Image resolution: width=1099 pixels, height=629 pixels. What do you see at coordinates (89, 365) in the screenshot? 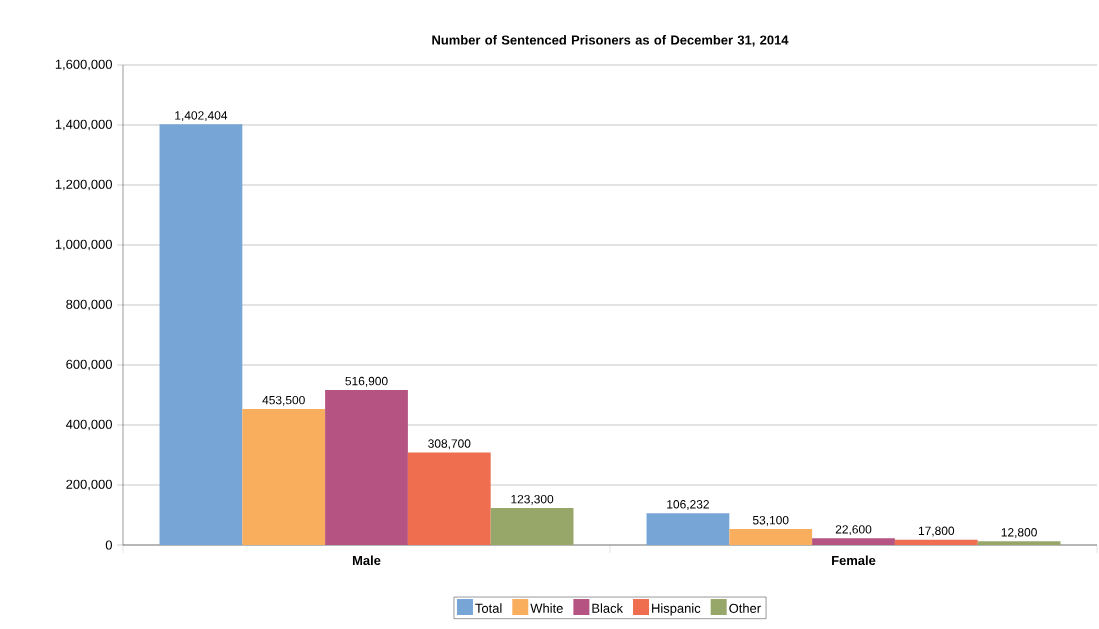
I see `y-tick-label: 600,000` at bounding box center [89, 365].